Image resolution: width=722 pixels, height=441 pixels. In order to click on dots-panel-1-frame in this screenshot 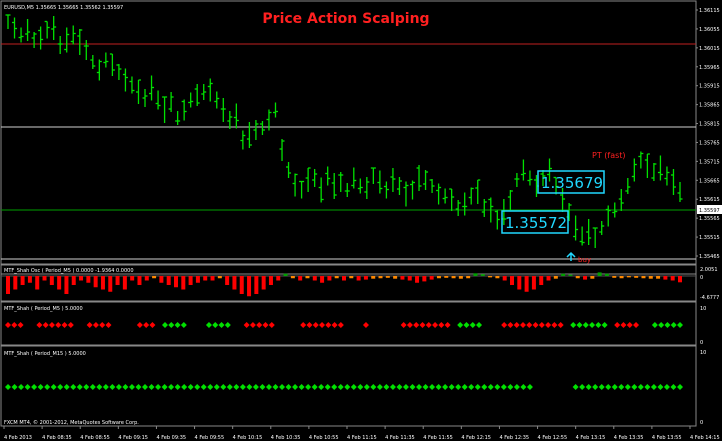, I will do `click(348, 323)`.